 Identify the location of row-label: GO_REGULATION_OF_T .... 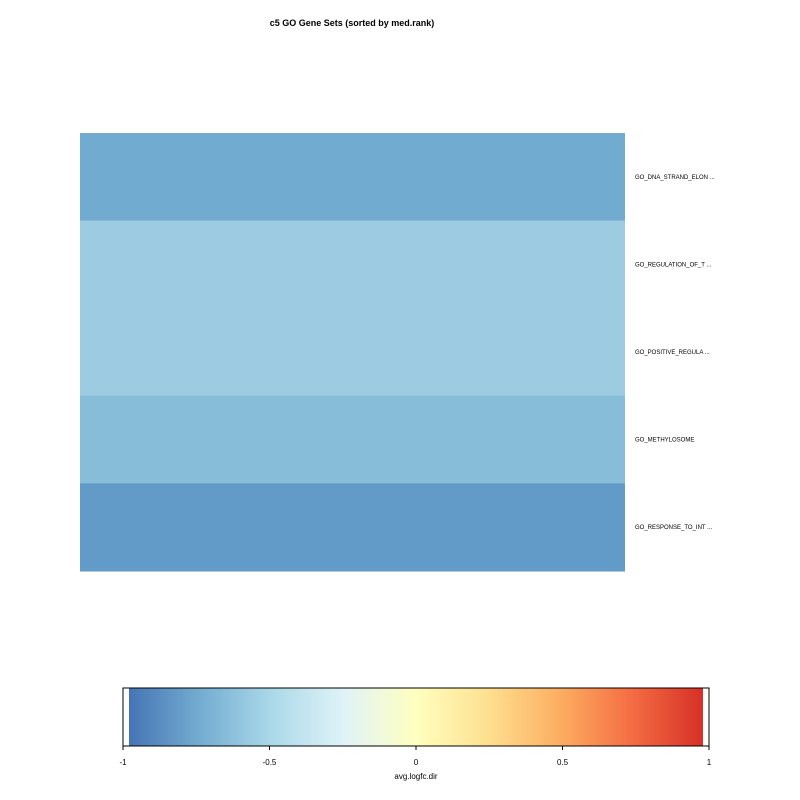
(673, 265).